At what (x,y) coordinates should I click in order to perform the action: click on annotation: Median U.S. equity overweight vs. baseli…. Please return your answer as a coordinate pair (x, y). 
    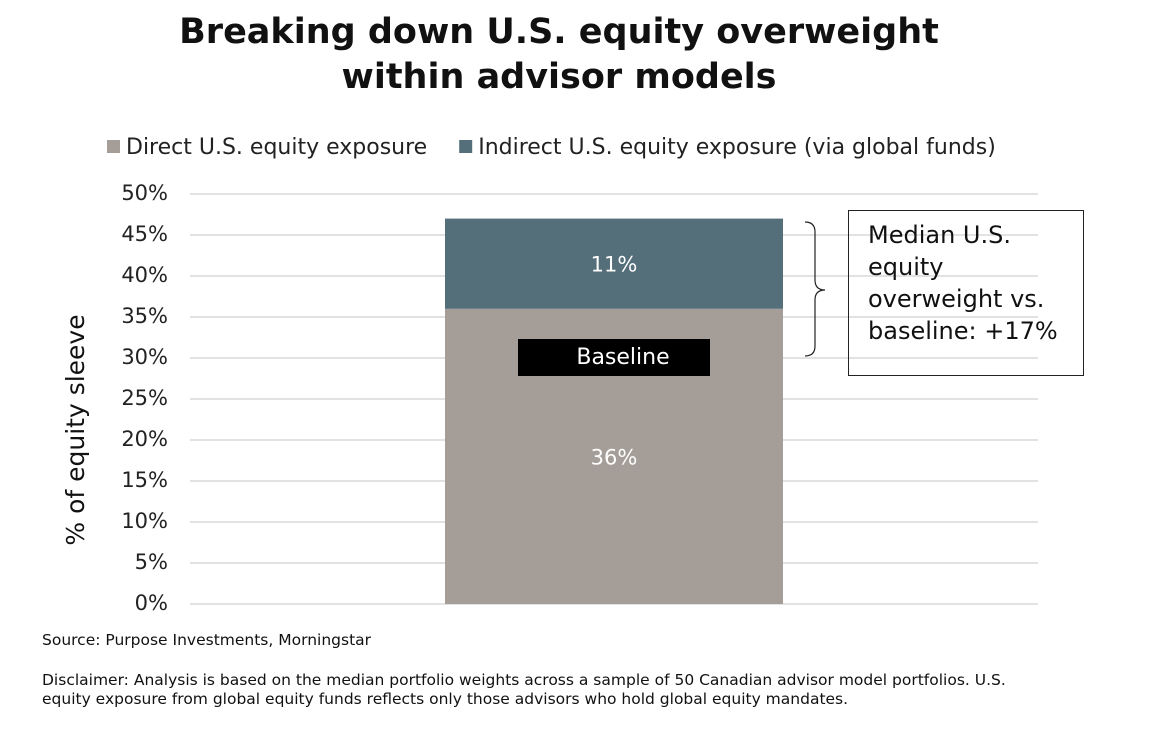
    Looking at the image, I should click on (966, 293).